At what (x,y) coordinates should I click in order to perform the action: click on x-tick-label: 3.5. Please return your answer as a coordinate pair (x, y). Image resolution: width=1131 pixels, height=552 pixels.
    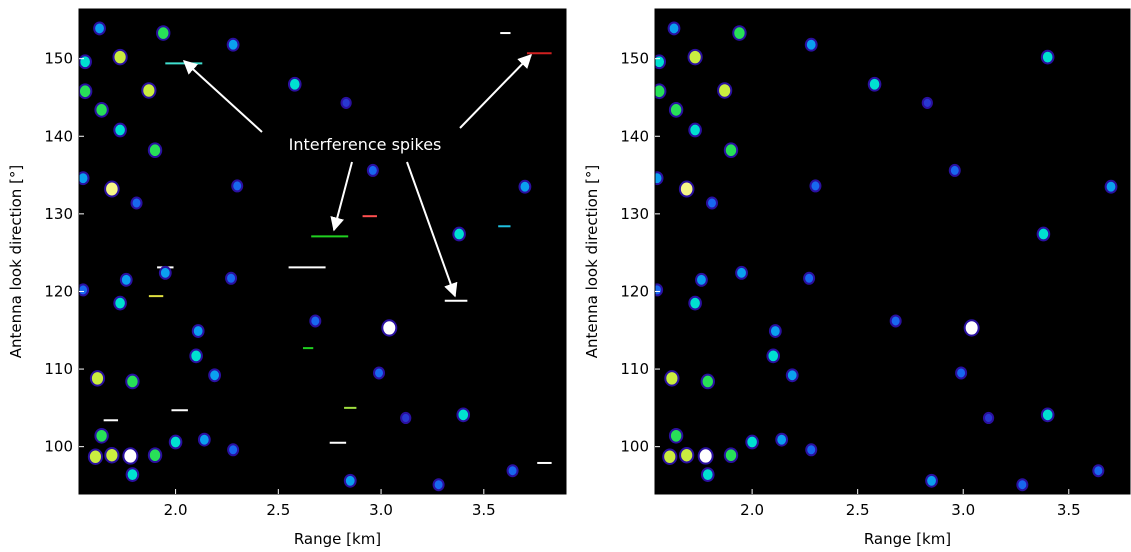
    Looking at the image, I should click on (484, 510).